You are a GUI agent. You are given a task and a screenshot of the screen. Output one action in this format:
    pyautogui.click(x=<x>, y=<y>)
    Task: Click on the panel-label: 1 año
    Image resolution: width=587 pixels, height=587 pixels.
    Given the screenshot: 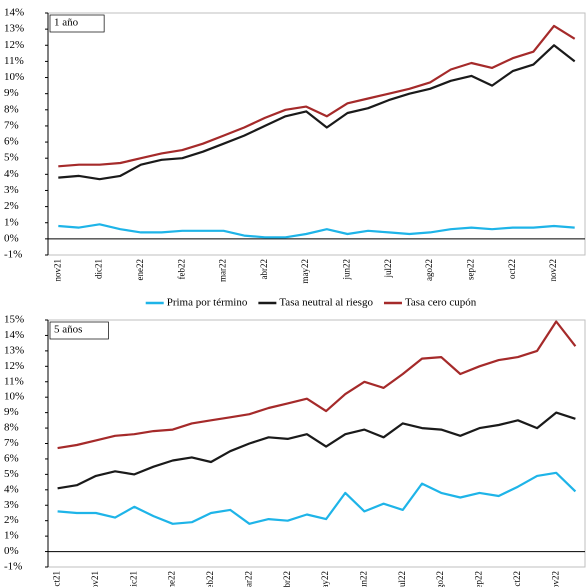 What is the action you would take?
    pyautogui.click(x=66, y=23)
    